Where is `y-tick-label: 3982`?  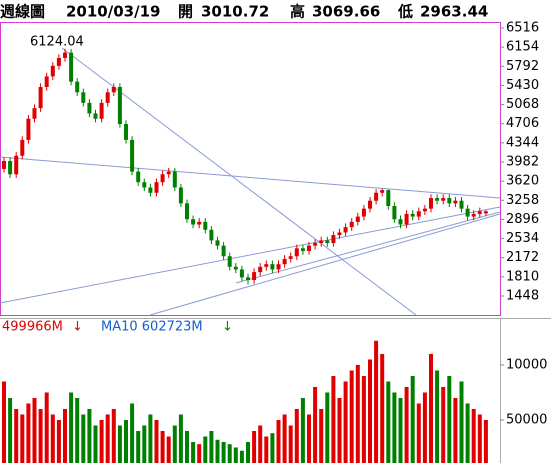 y-tick-label: 3982 is located at coordinates (522, 161).